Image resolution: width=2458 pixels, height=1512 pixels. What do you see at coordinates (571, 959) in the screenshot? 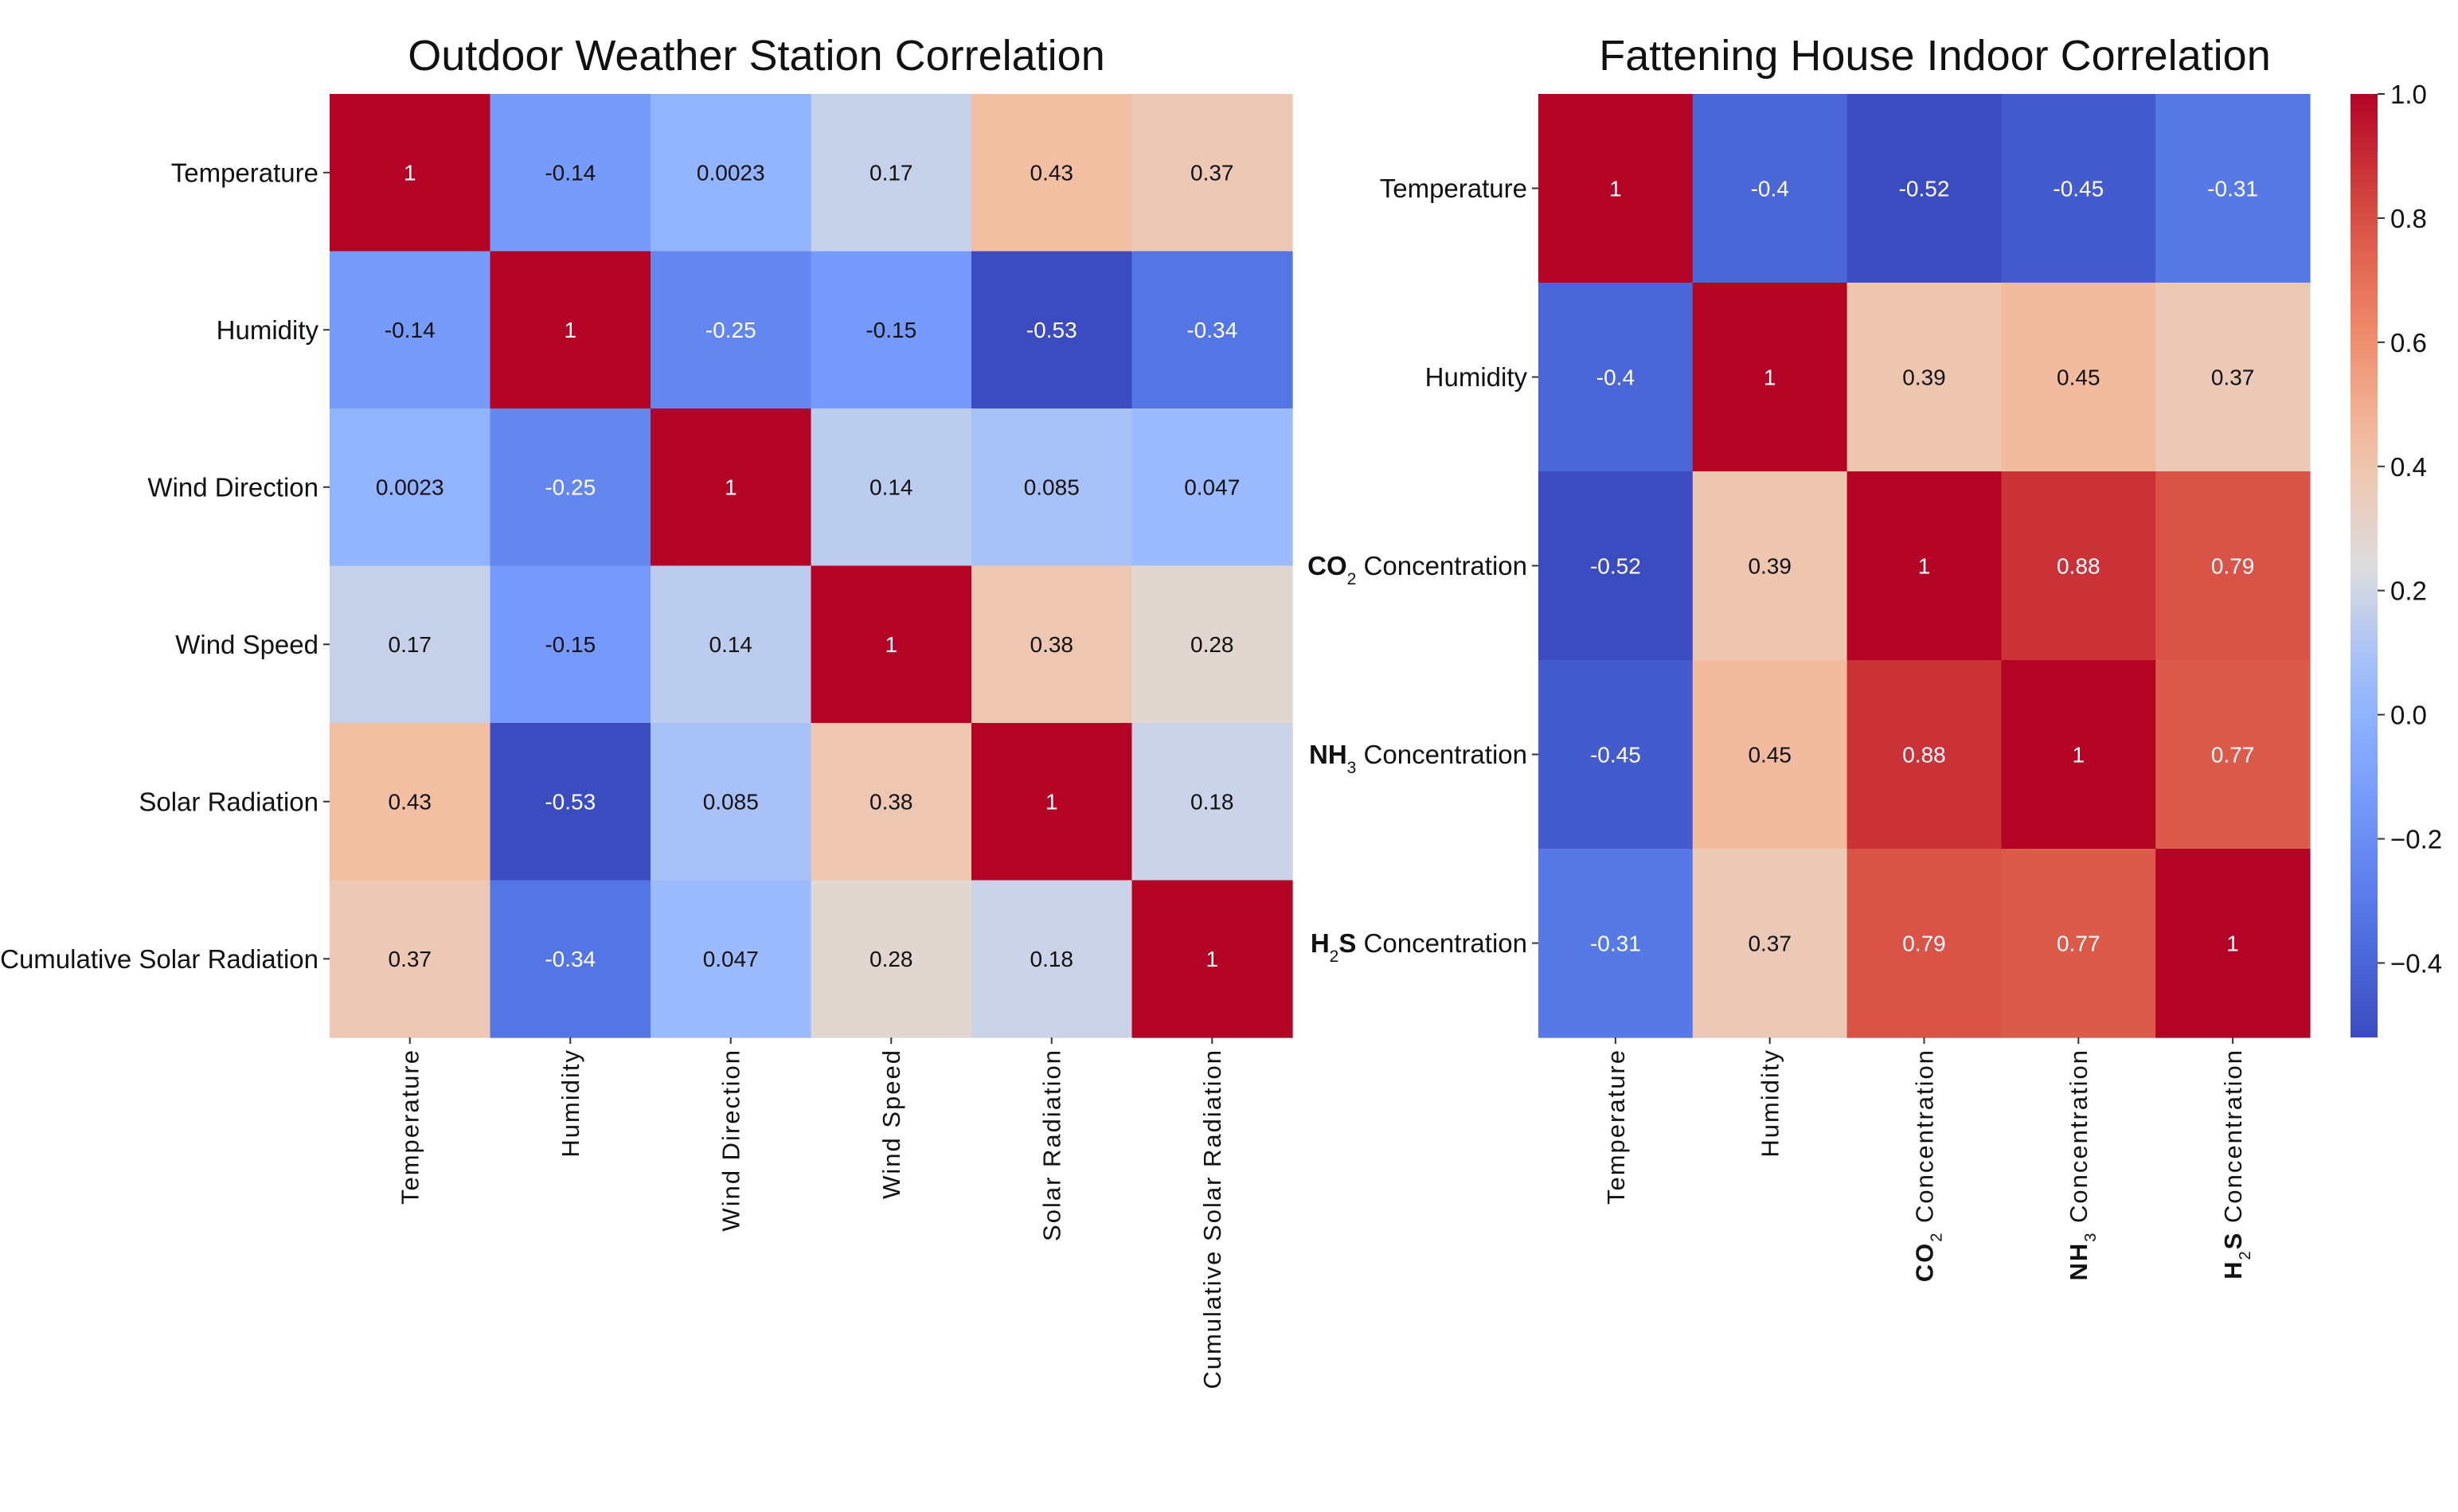
I see `cell-value-label: -0.34` at bounding box center [571, 959].